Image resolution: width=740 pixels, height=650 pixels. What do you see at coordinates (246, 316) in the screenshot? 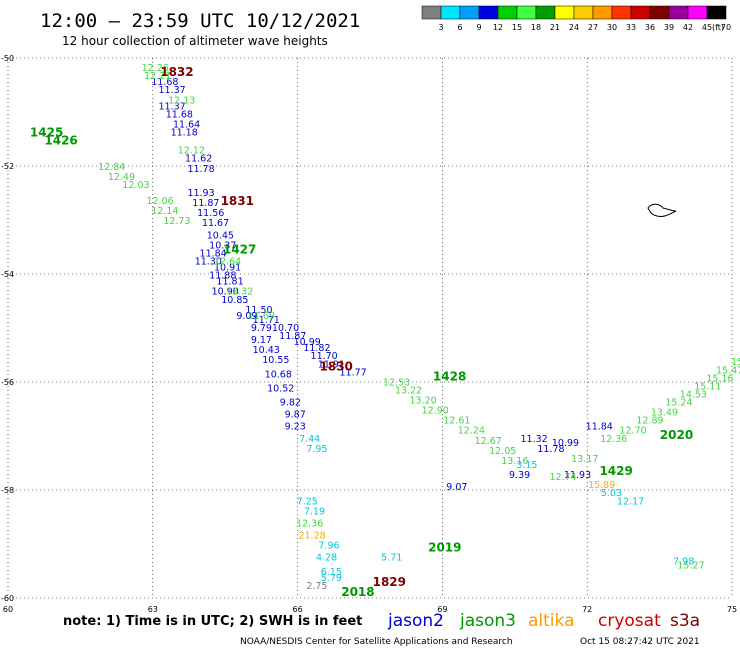
I see `swh-value-jason2: 9.09` at bounding box center [246, 316].